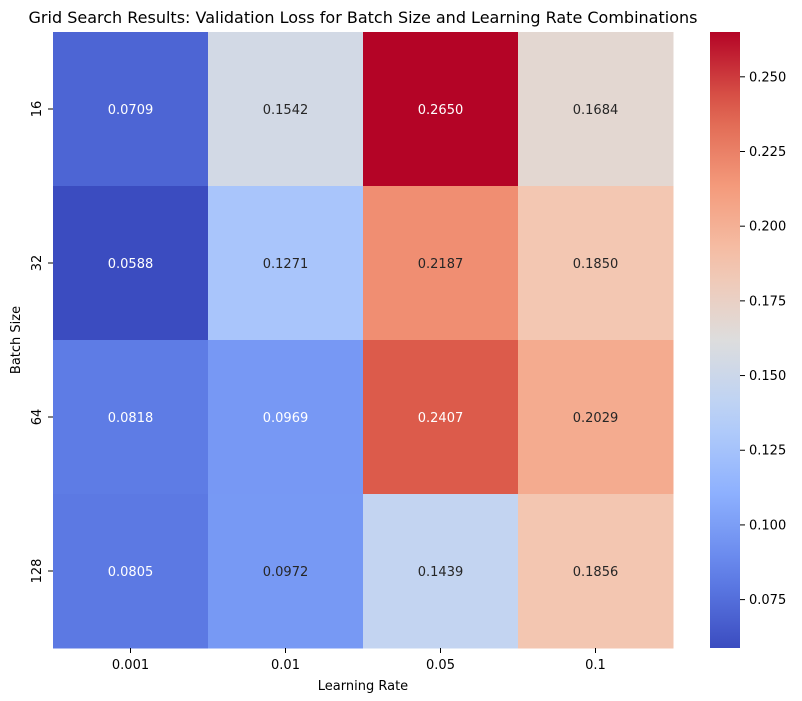  What do you see at coordinates (37, 109) in the screenshot?
I see `y-tick-label: 16` at bounding box center [37, 109].